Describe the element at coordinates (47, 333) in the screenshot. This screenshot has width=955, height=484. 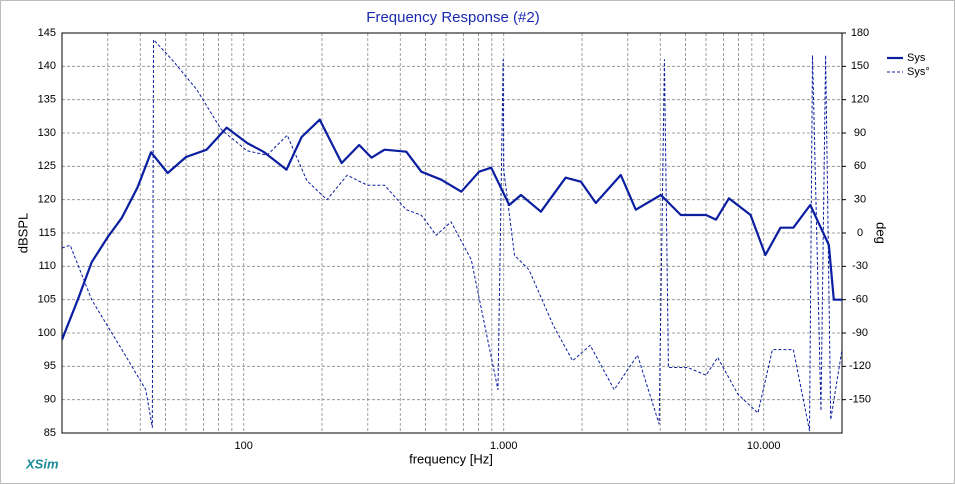
I see `y-tick-label: 100` at that location.